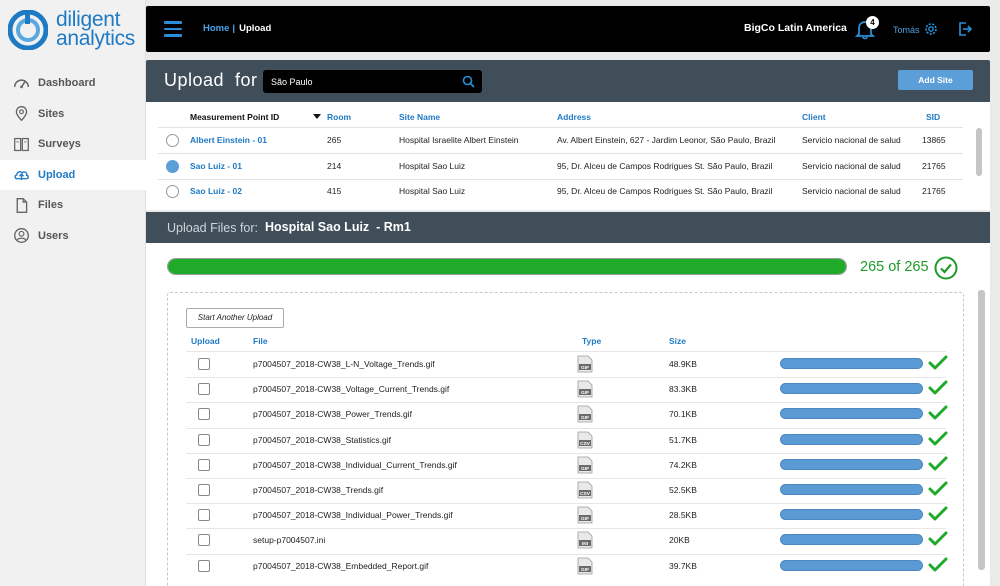 This screenshot has width=1000, height=586. What do you see at coordinates (678, 341) in the screenshot?
I see `column-header-size: Size` at bounding box center [678, 341].